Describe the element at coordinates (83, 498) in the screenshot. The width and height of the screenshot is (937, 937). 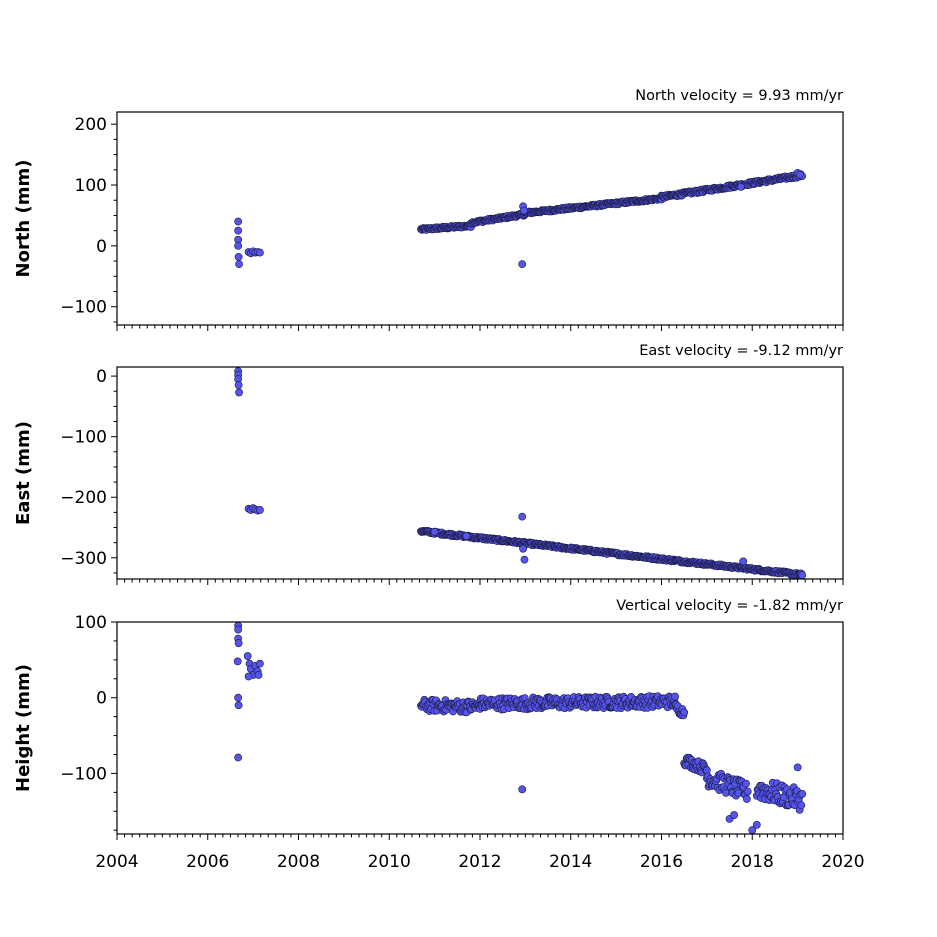
I see `y-tick-label: −200` at that location.